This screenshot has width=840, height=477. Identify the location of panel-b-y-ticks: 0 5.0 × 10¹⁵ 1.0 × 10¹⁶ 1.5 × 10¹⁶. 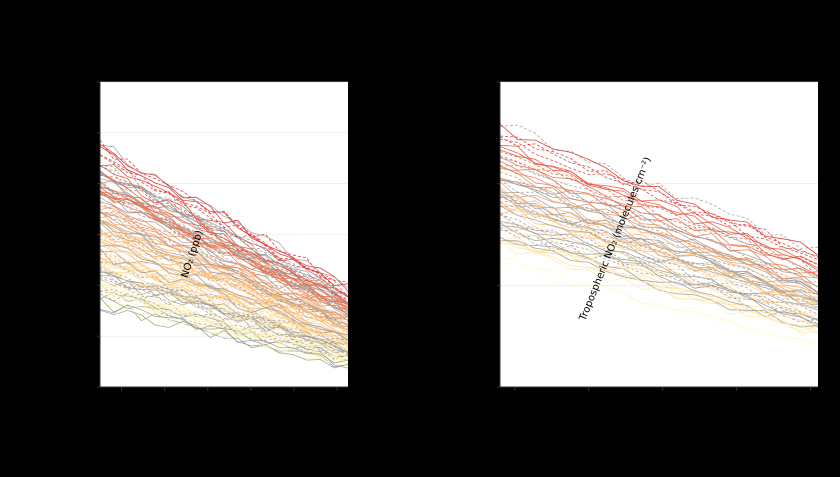
(474, 235).